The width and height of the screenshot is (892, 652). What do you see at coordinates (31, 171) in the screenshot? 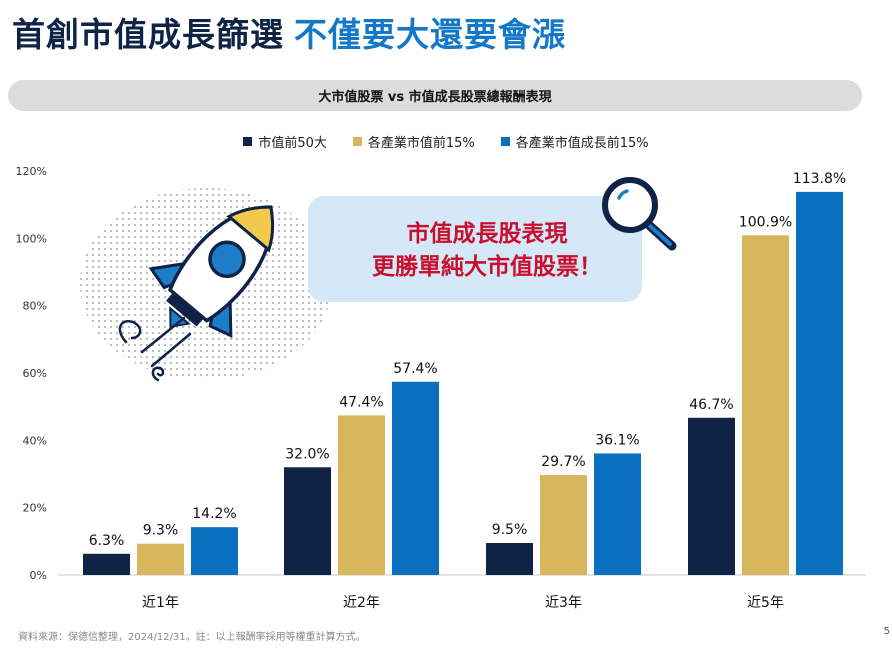
I see `y-tick-label: 120%` at bounding box center [31, 171].